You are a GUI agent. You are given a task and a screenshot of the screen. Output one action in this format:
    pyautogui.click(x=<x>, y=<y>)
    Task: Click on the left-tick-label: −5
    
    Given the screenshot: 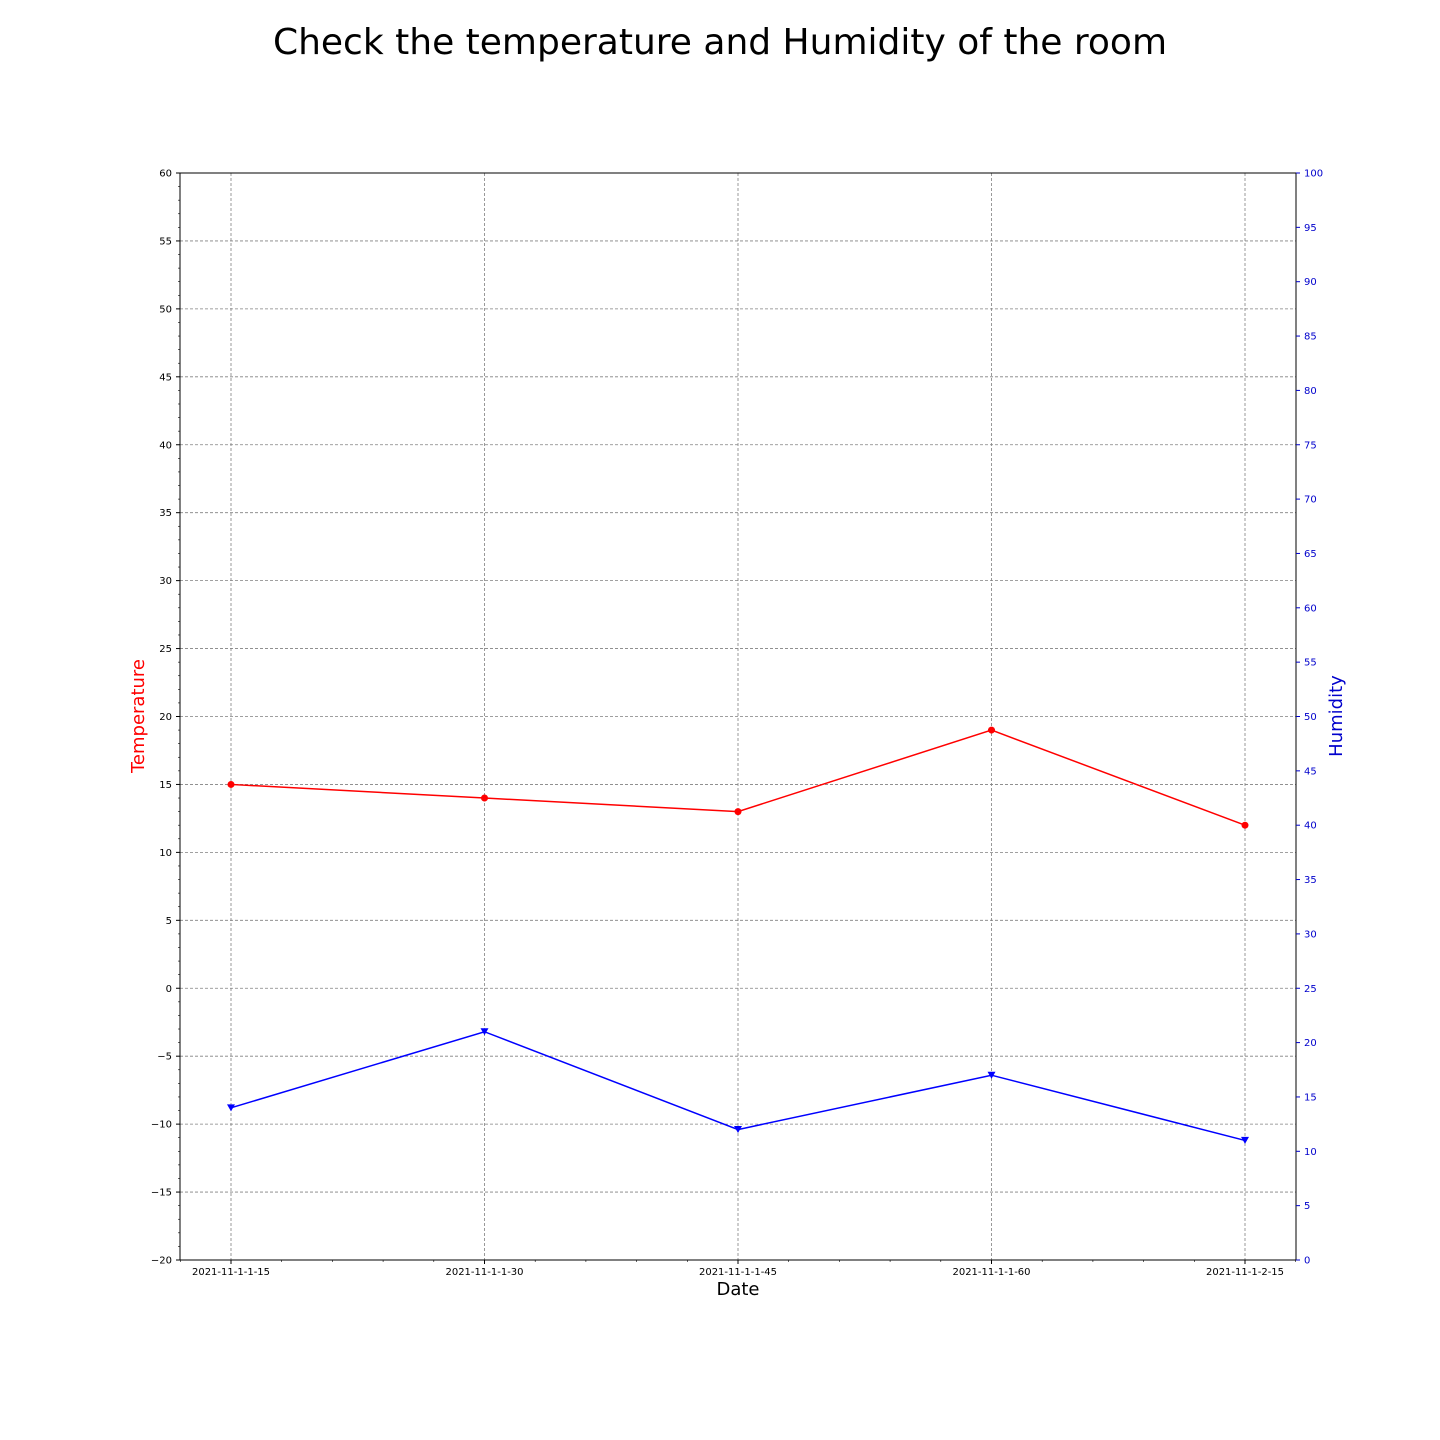 What is the action you would take?
    pyautogui.click(x=164, y=1057)
    